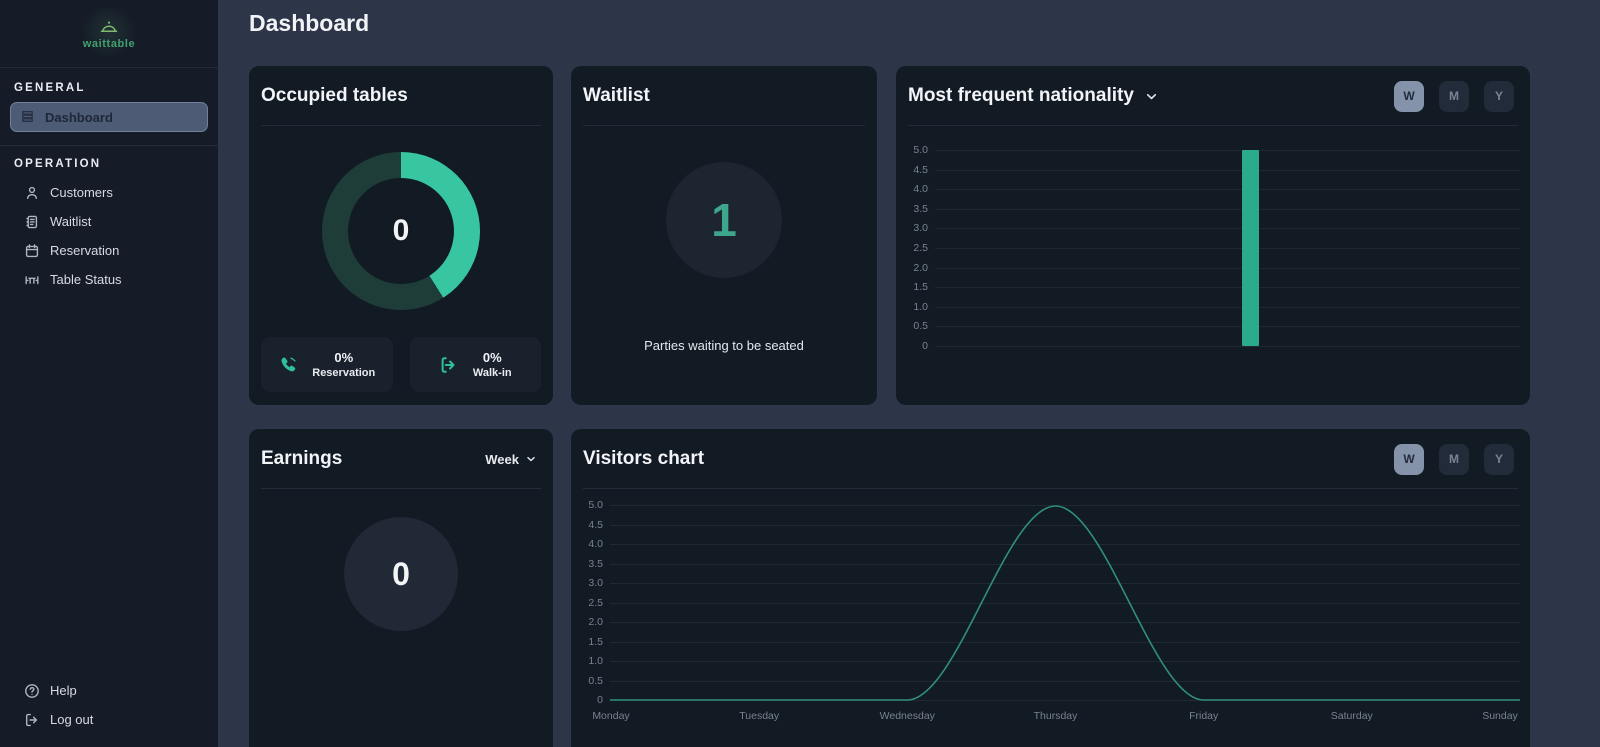  What do you see at coordinates (86, 279) in the screenshot?
I see `sidebar-item-label: Table Status` at bounding box center [86, 279].